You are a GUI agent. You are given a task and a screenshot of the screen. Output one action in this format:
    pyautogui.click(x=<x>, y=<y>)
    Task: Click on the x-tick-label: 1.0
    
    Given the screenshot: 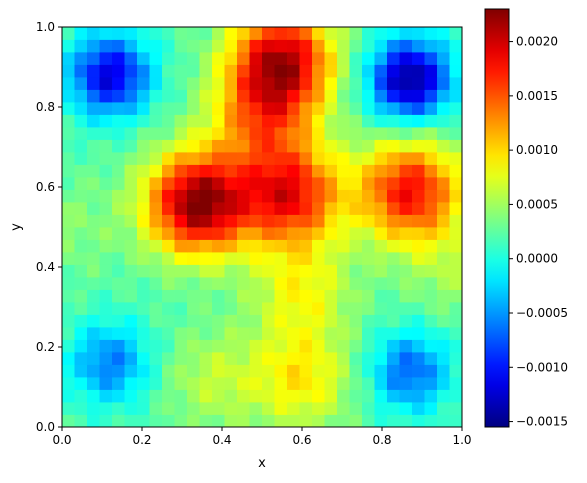 What is the action you would take?
    pyautogui.click(x=461, y=440)
    